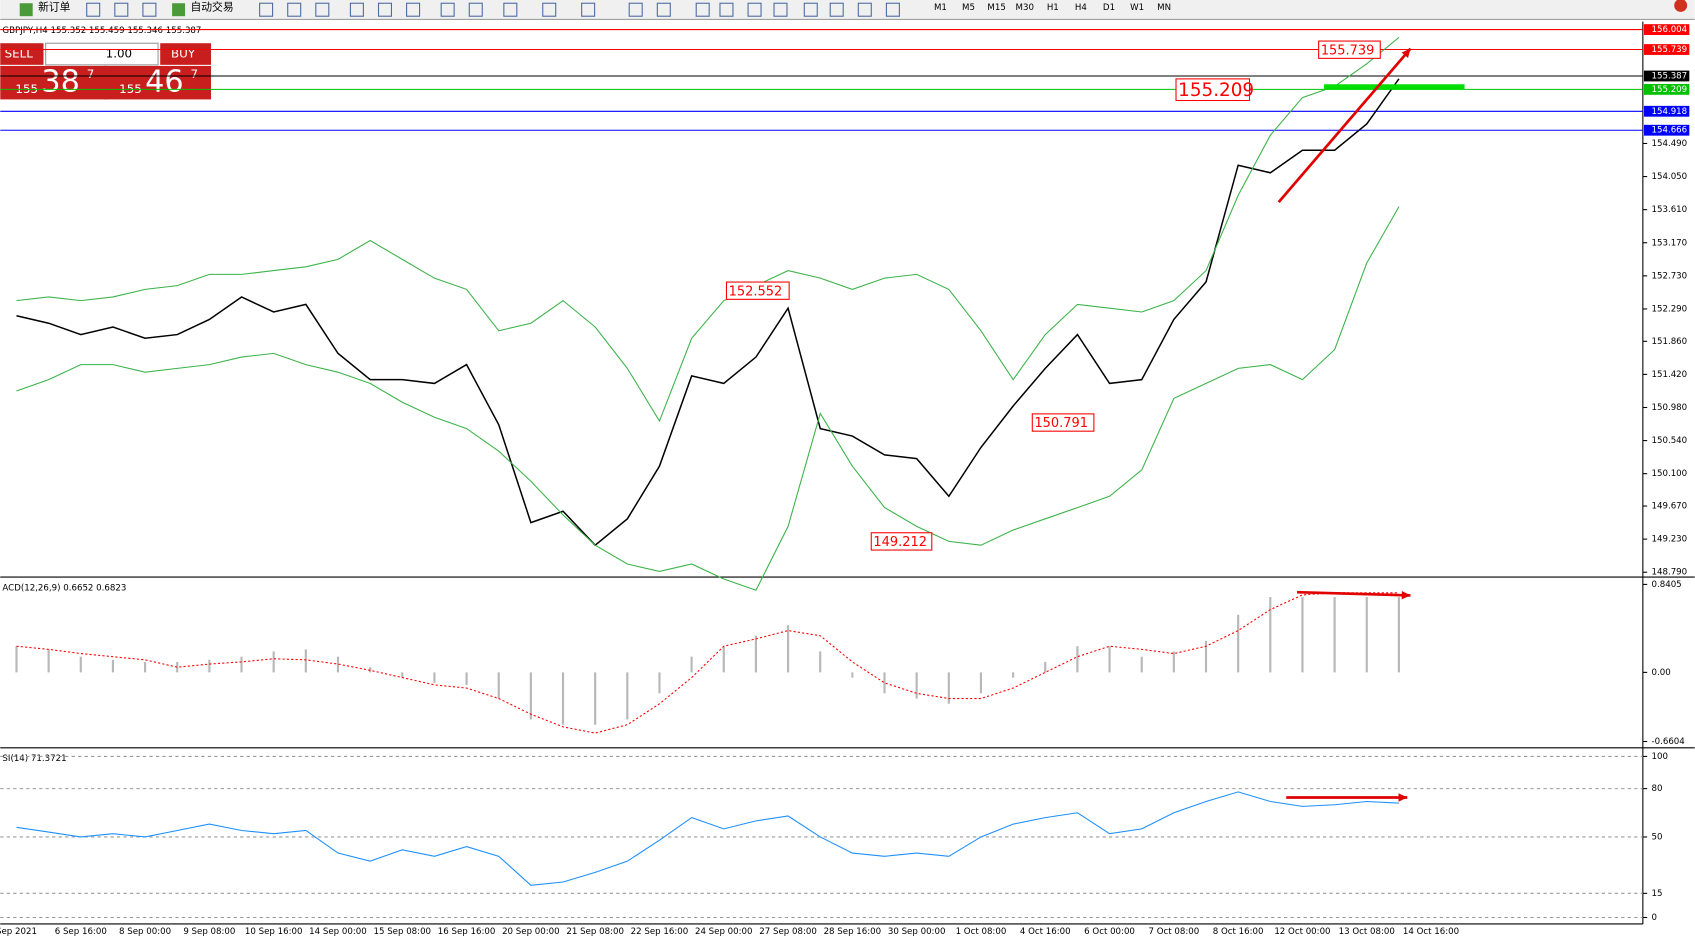 The width and height of the screenshot is (1695, 938). What do you see at coordinates (164, 82) in the screenshot?
I see `price-main: 46` at bounding box center [164, 82].